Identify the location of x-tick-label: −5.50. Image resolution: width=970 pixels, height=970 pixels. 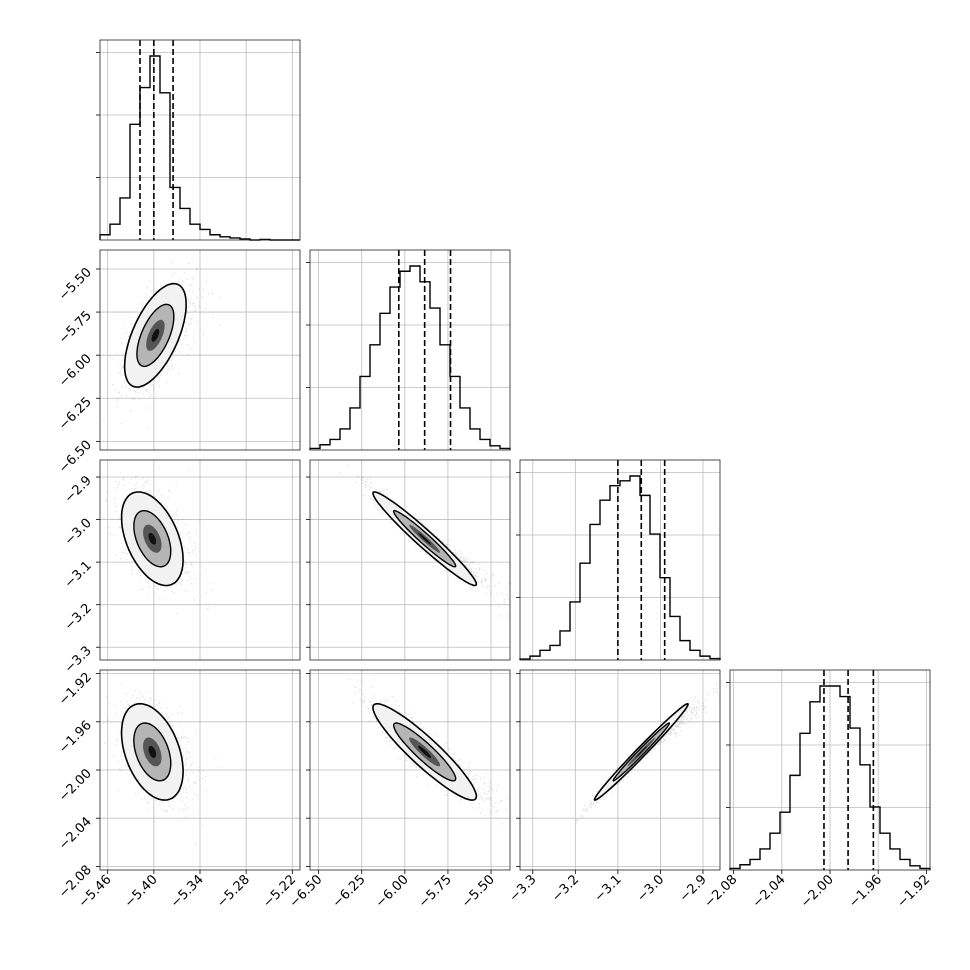
(478, 891).